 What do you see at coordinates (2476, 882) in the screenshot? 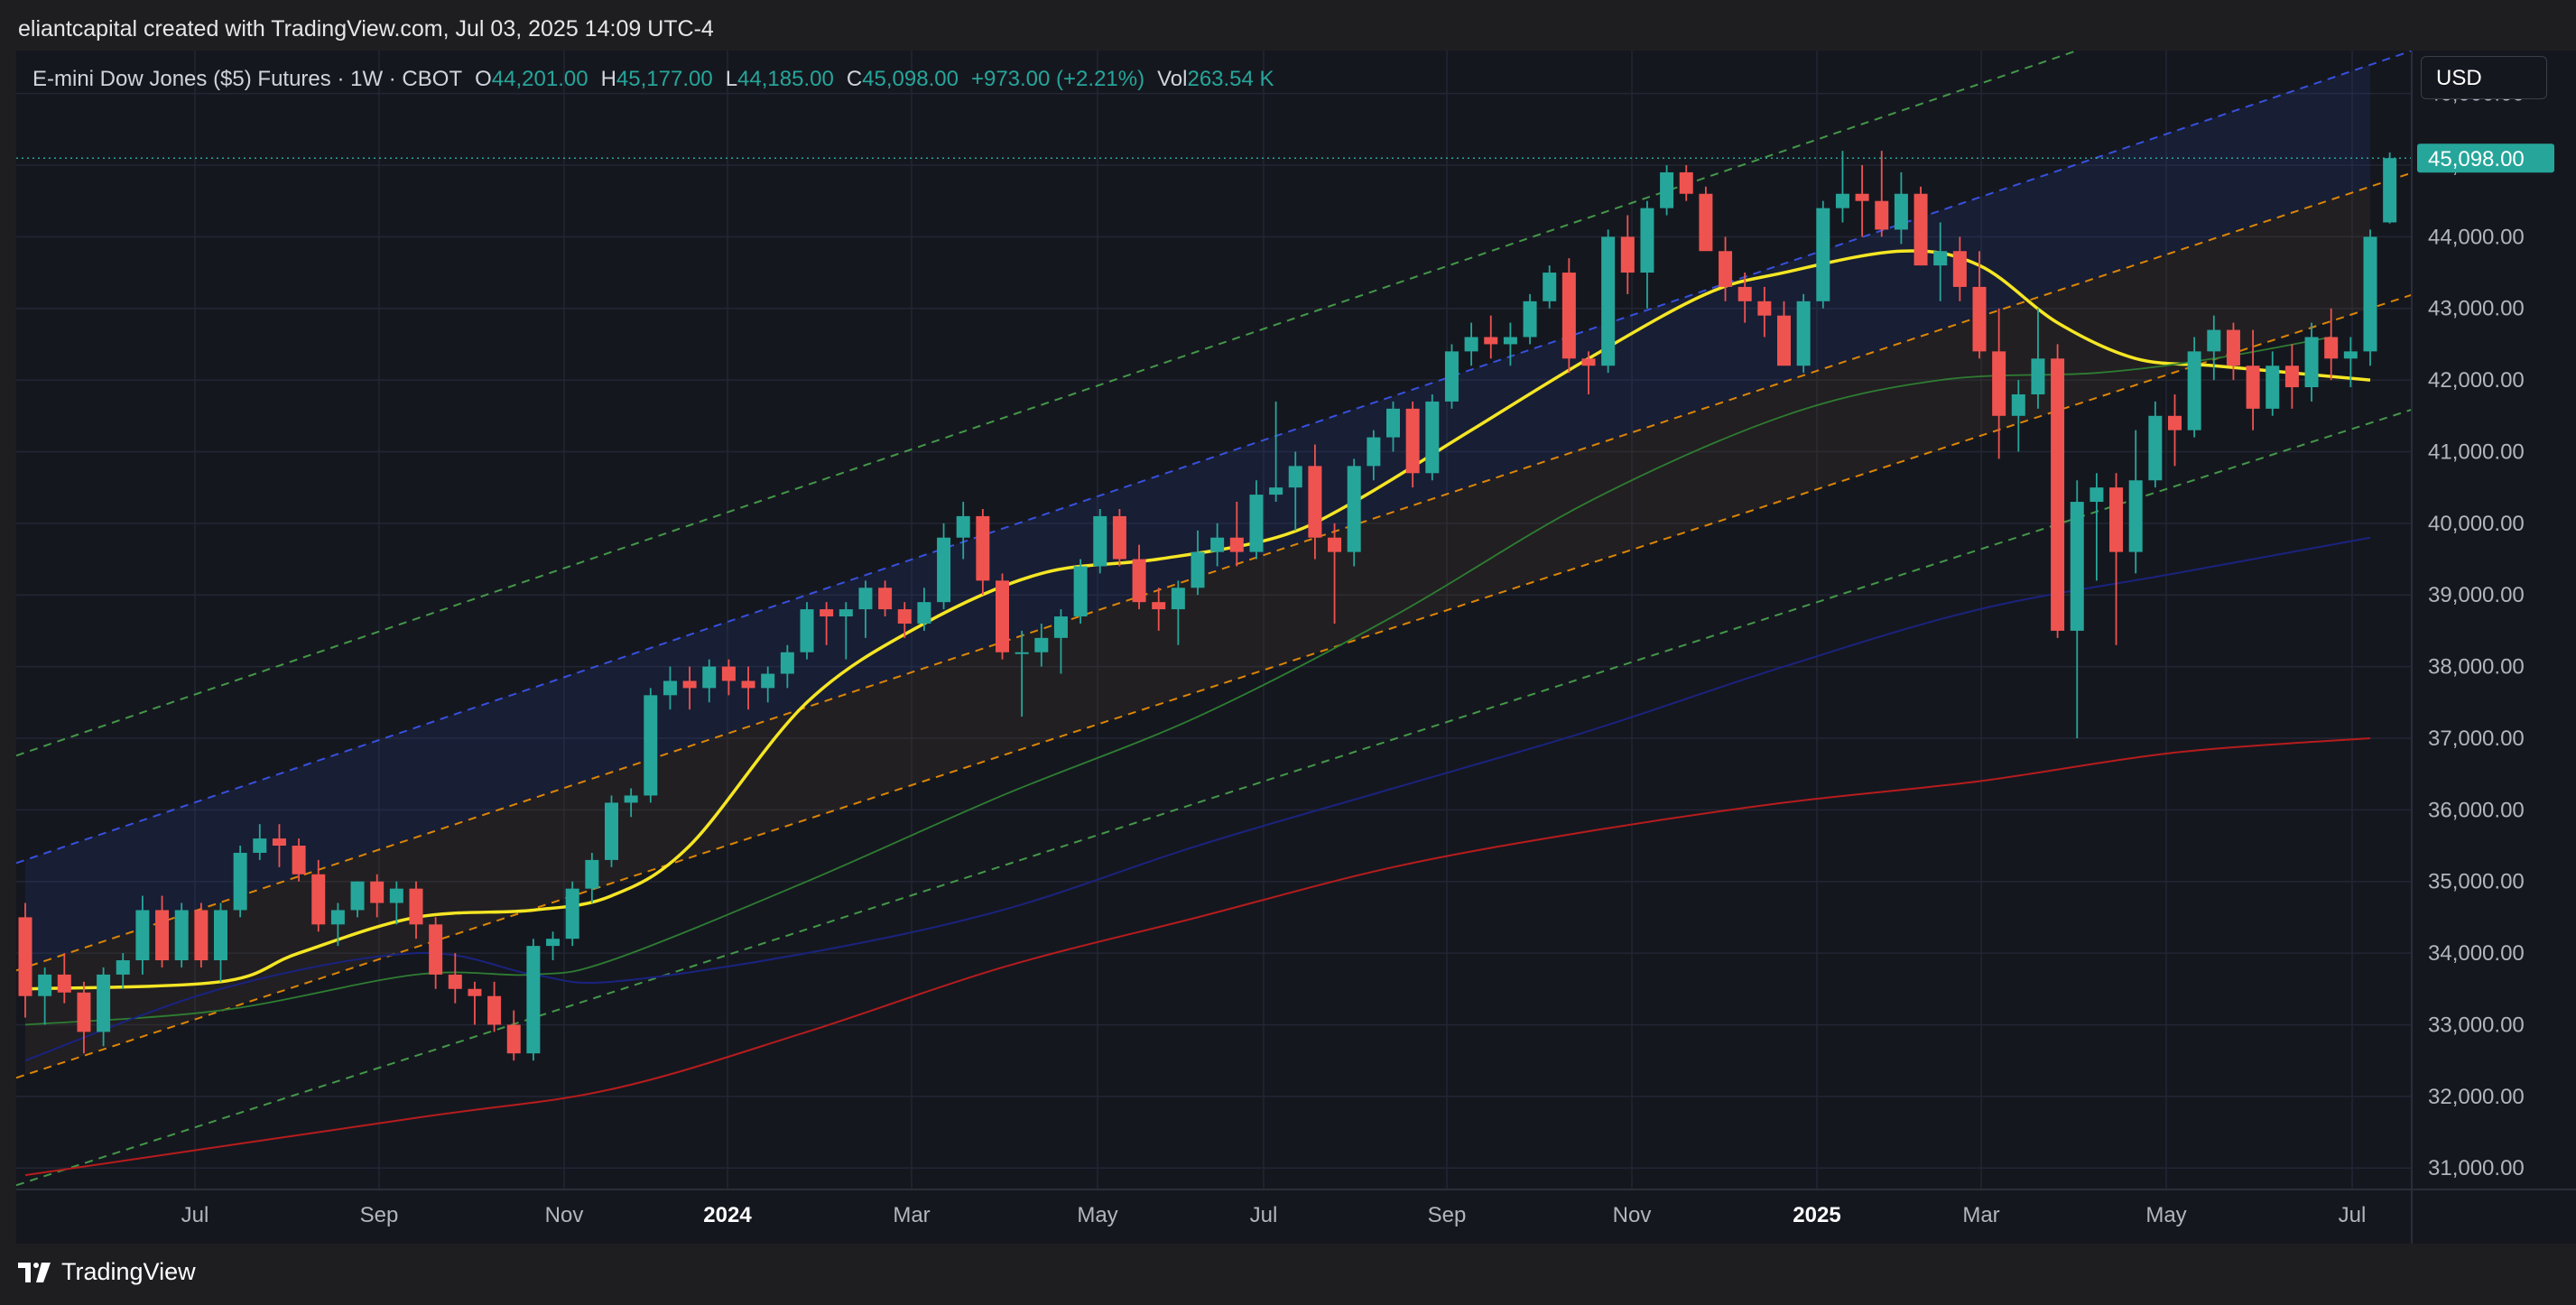
I see `y-tick-label: 35,000.00` at bounding box center [2476, 882].